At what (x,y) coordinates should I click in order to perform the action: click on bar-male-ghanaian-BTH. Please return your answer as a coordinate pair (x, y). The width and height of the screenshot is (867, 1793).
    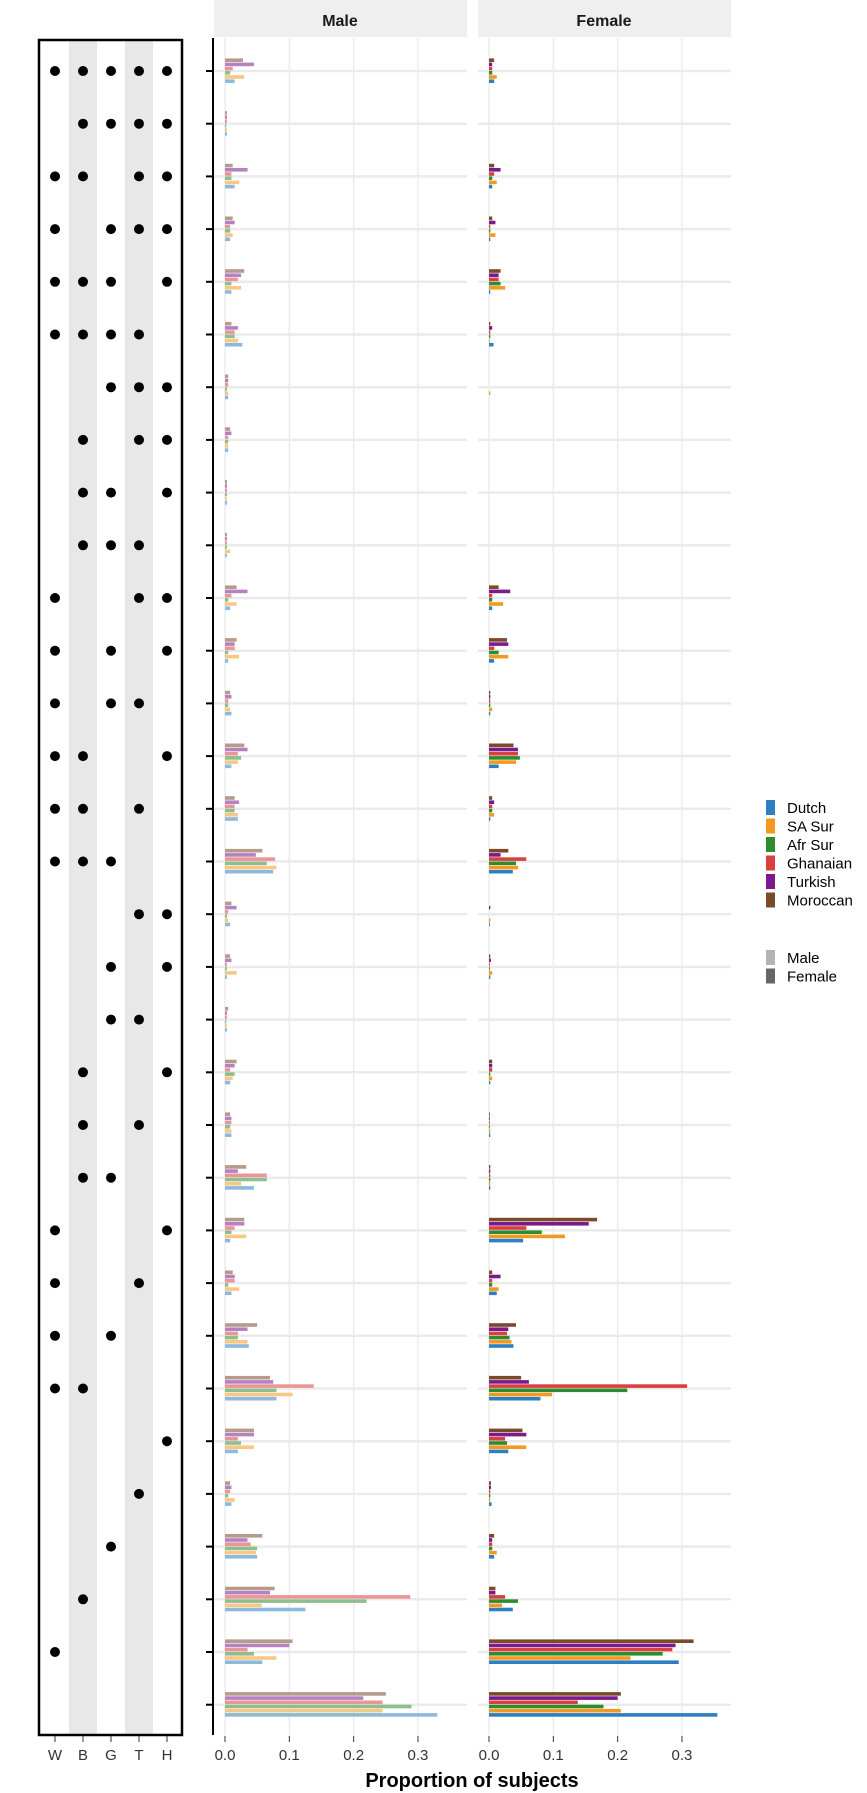
    Looking at the image, I should click on (227, 437).